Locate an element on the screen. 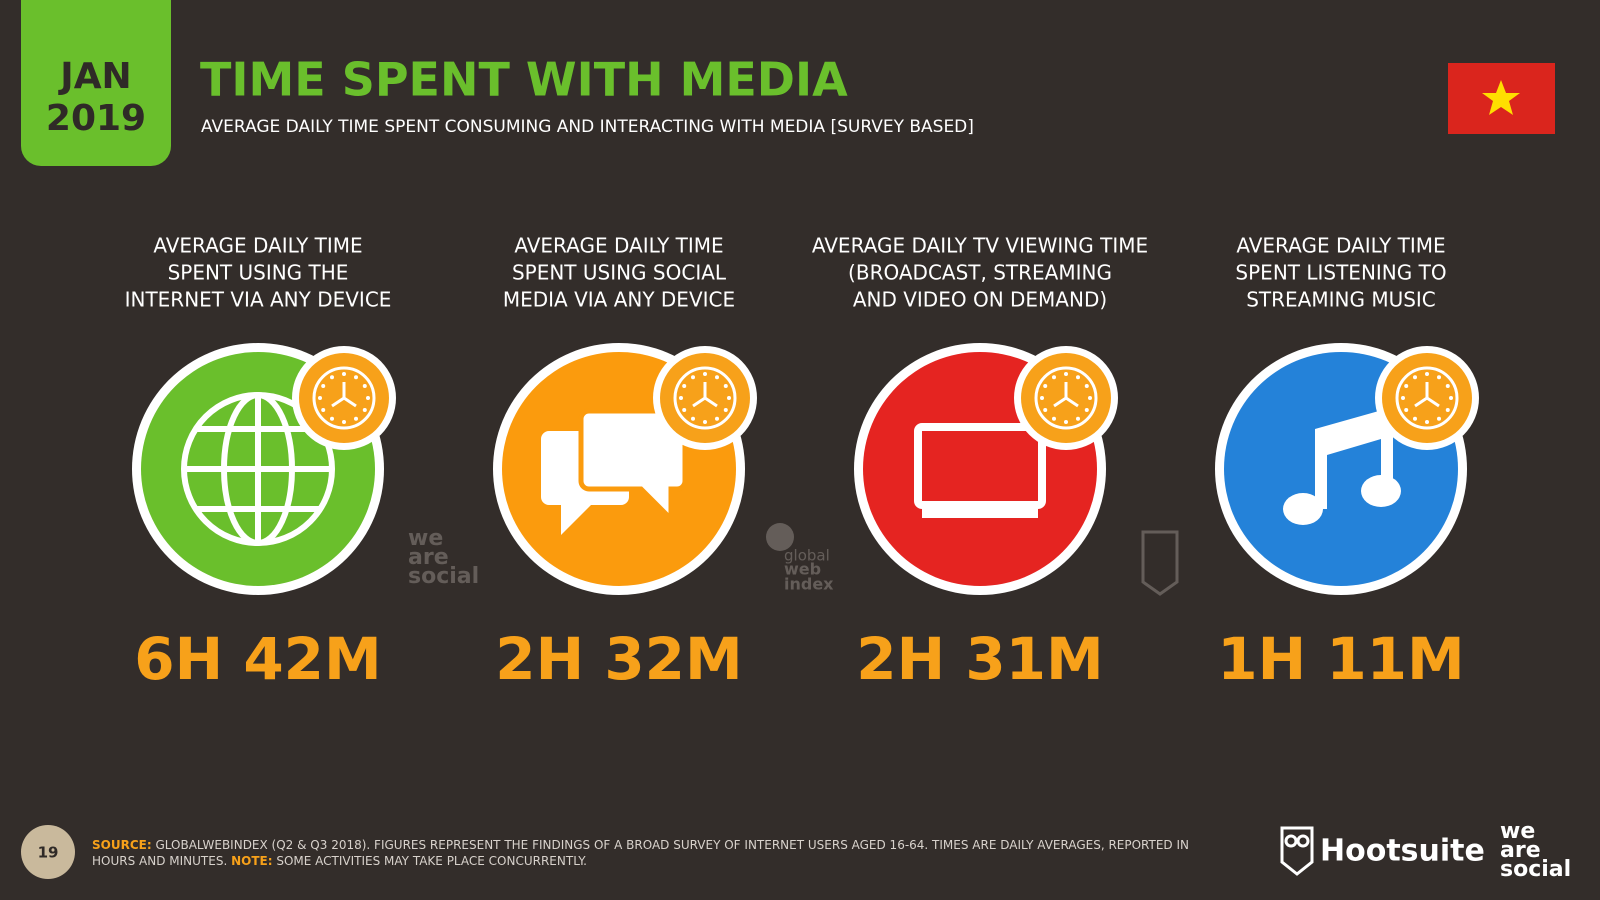 This screenshot has height=900, width=1600. hootsuite-logo: Hootsuite is located at coordinates (1402, 851).